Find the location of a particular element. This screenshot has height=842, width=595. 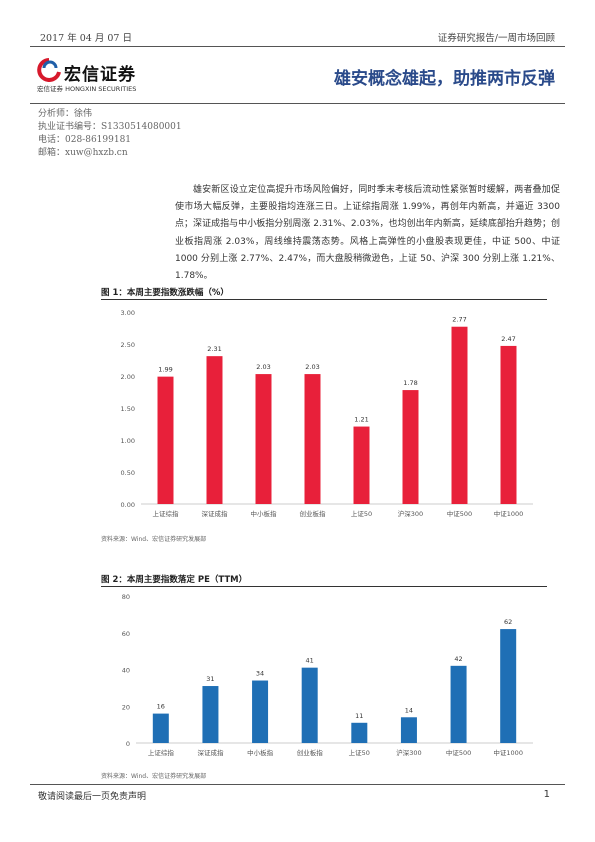

data-label: 1.21 is located at coordinates (361, 420).